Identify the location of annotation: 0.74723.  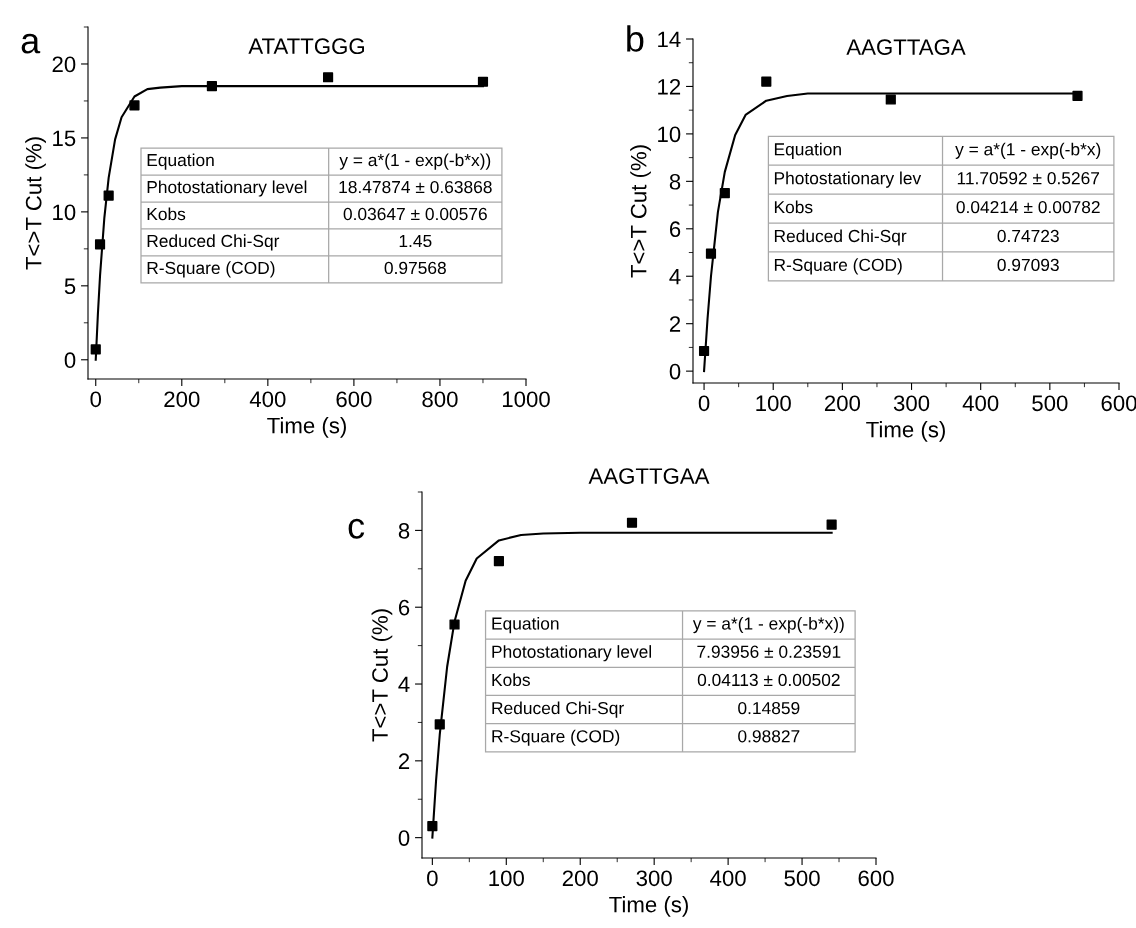
(1028, 236).